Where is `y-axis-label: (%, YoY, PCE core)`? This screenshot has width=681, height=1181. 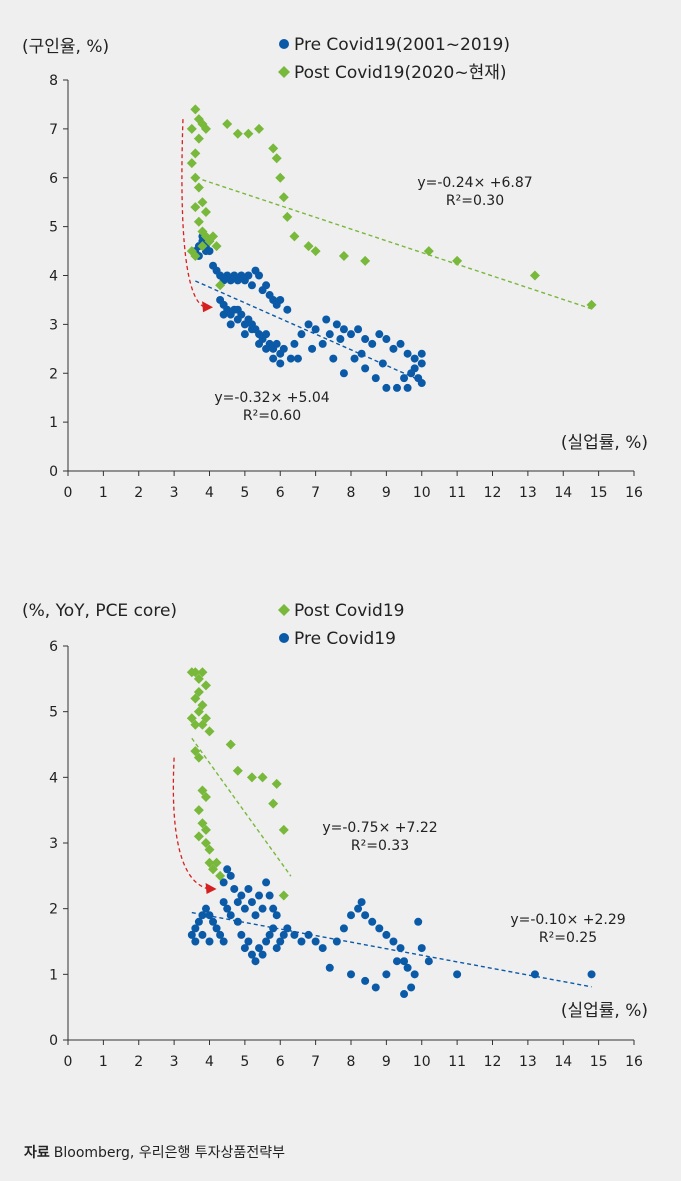
y-axis-label: (%, YoY, PCE core) is located at coordinates (99, 611).